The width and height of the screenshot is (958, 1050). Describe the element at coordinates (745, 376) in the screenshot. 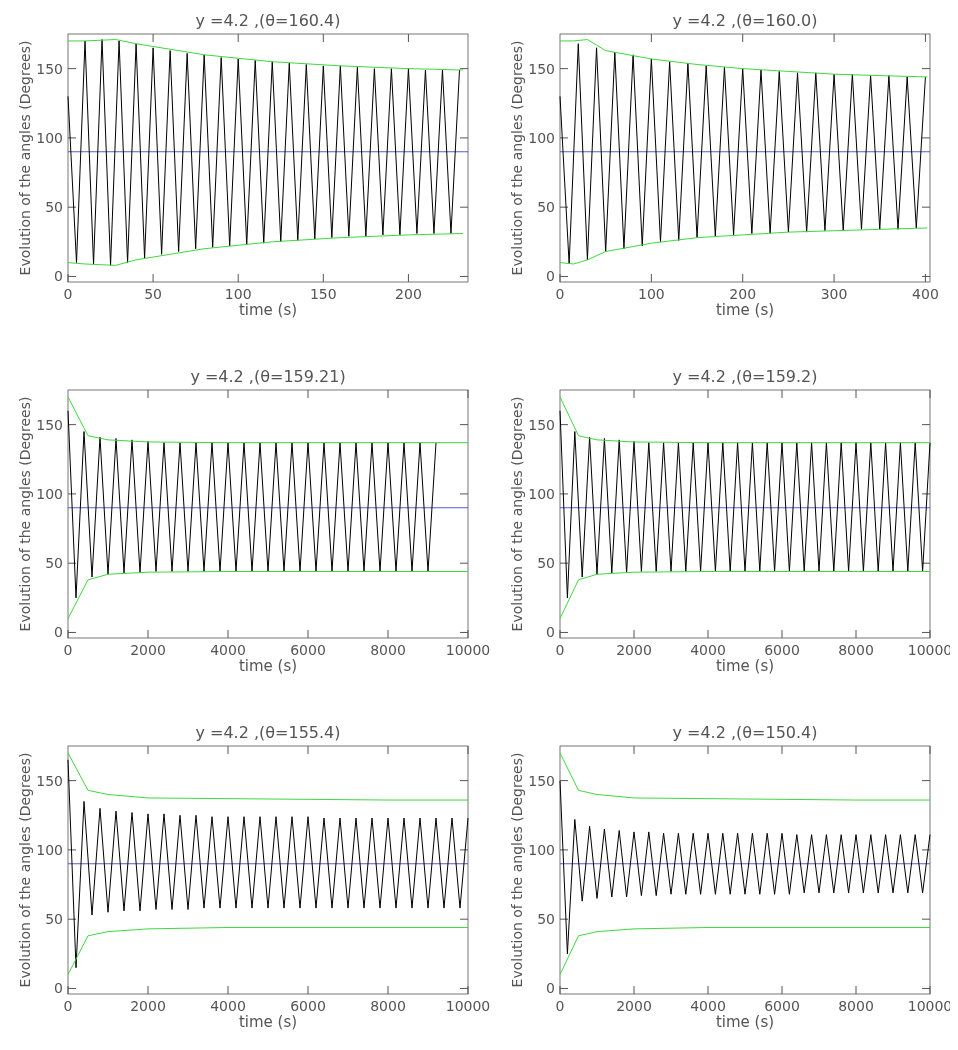

I see `chart-title: y =4.2 ,(θ=159.2)` at that location.